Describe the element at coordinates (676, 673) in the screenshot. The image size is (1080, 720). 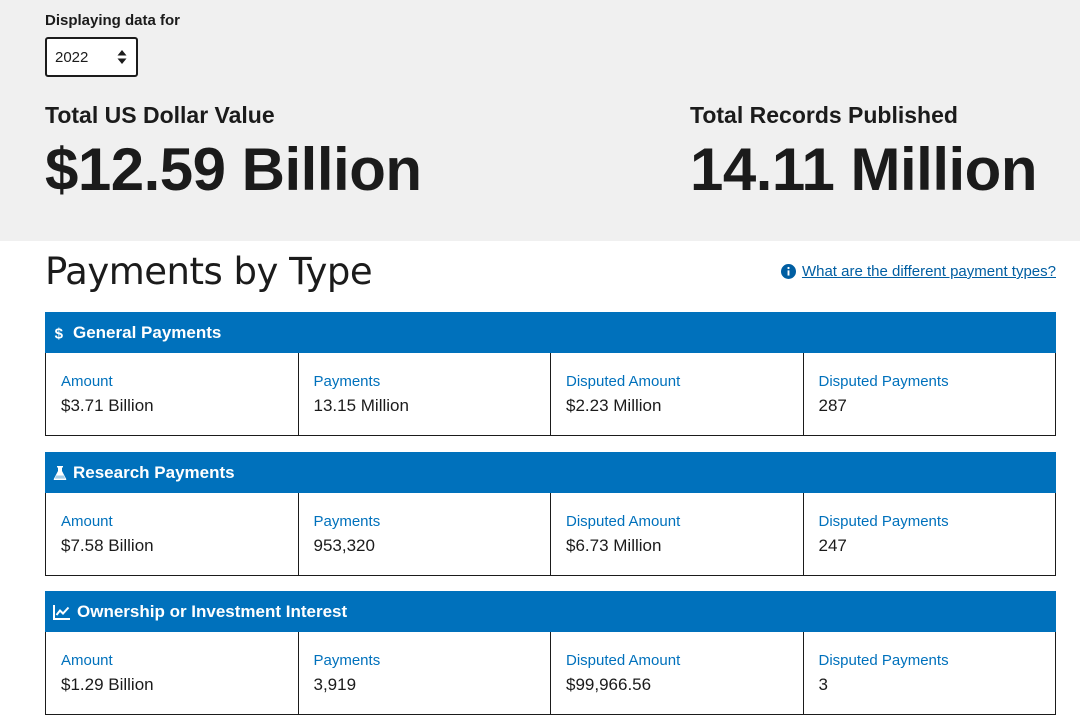
I see `disputed-amount-cell: Disputed Amount $99,966.56` at that location.